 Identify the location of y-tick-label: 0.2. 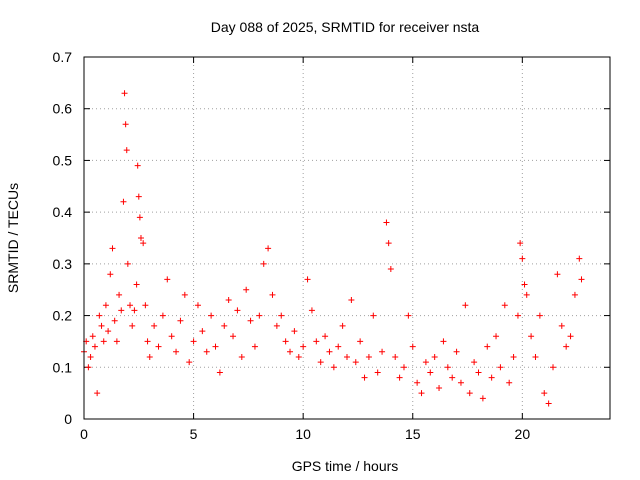
(63, 316).